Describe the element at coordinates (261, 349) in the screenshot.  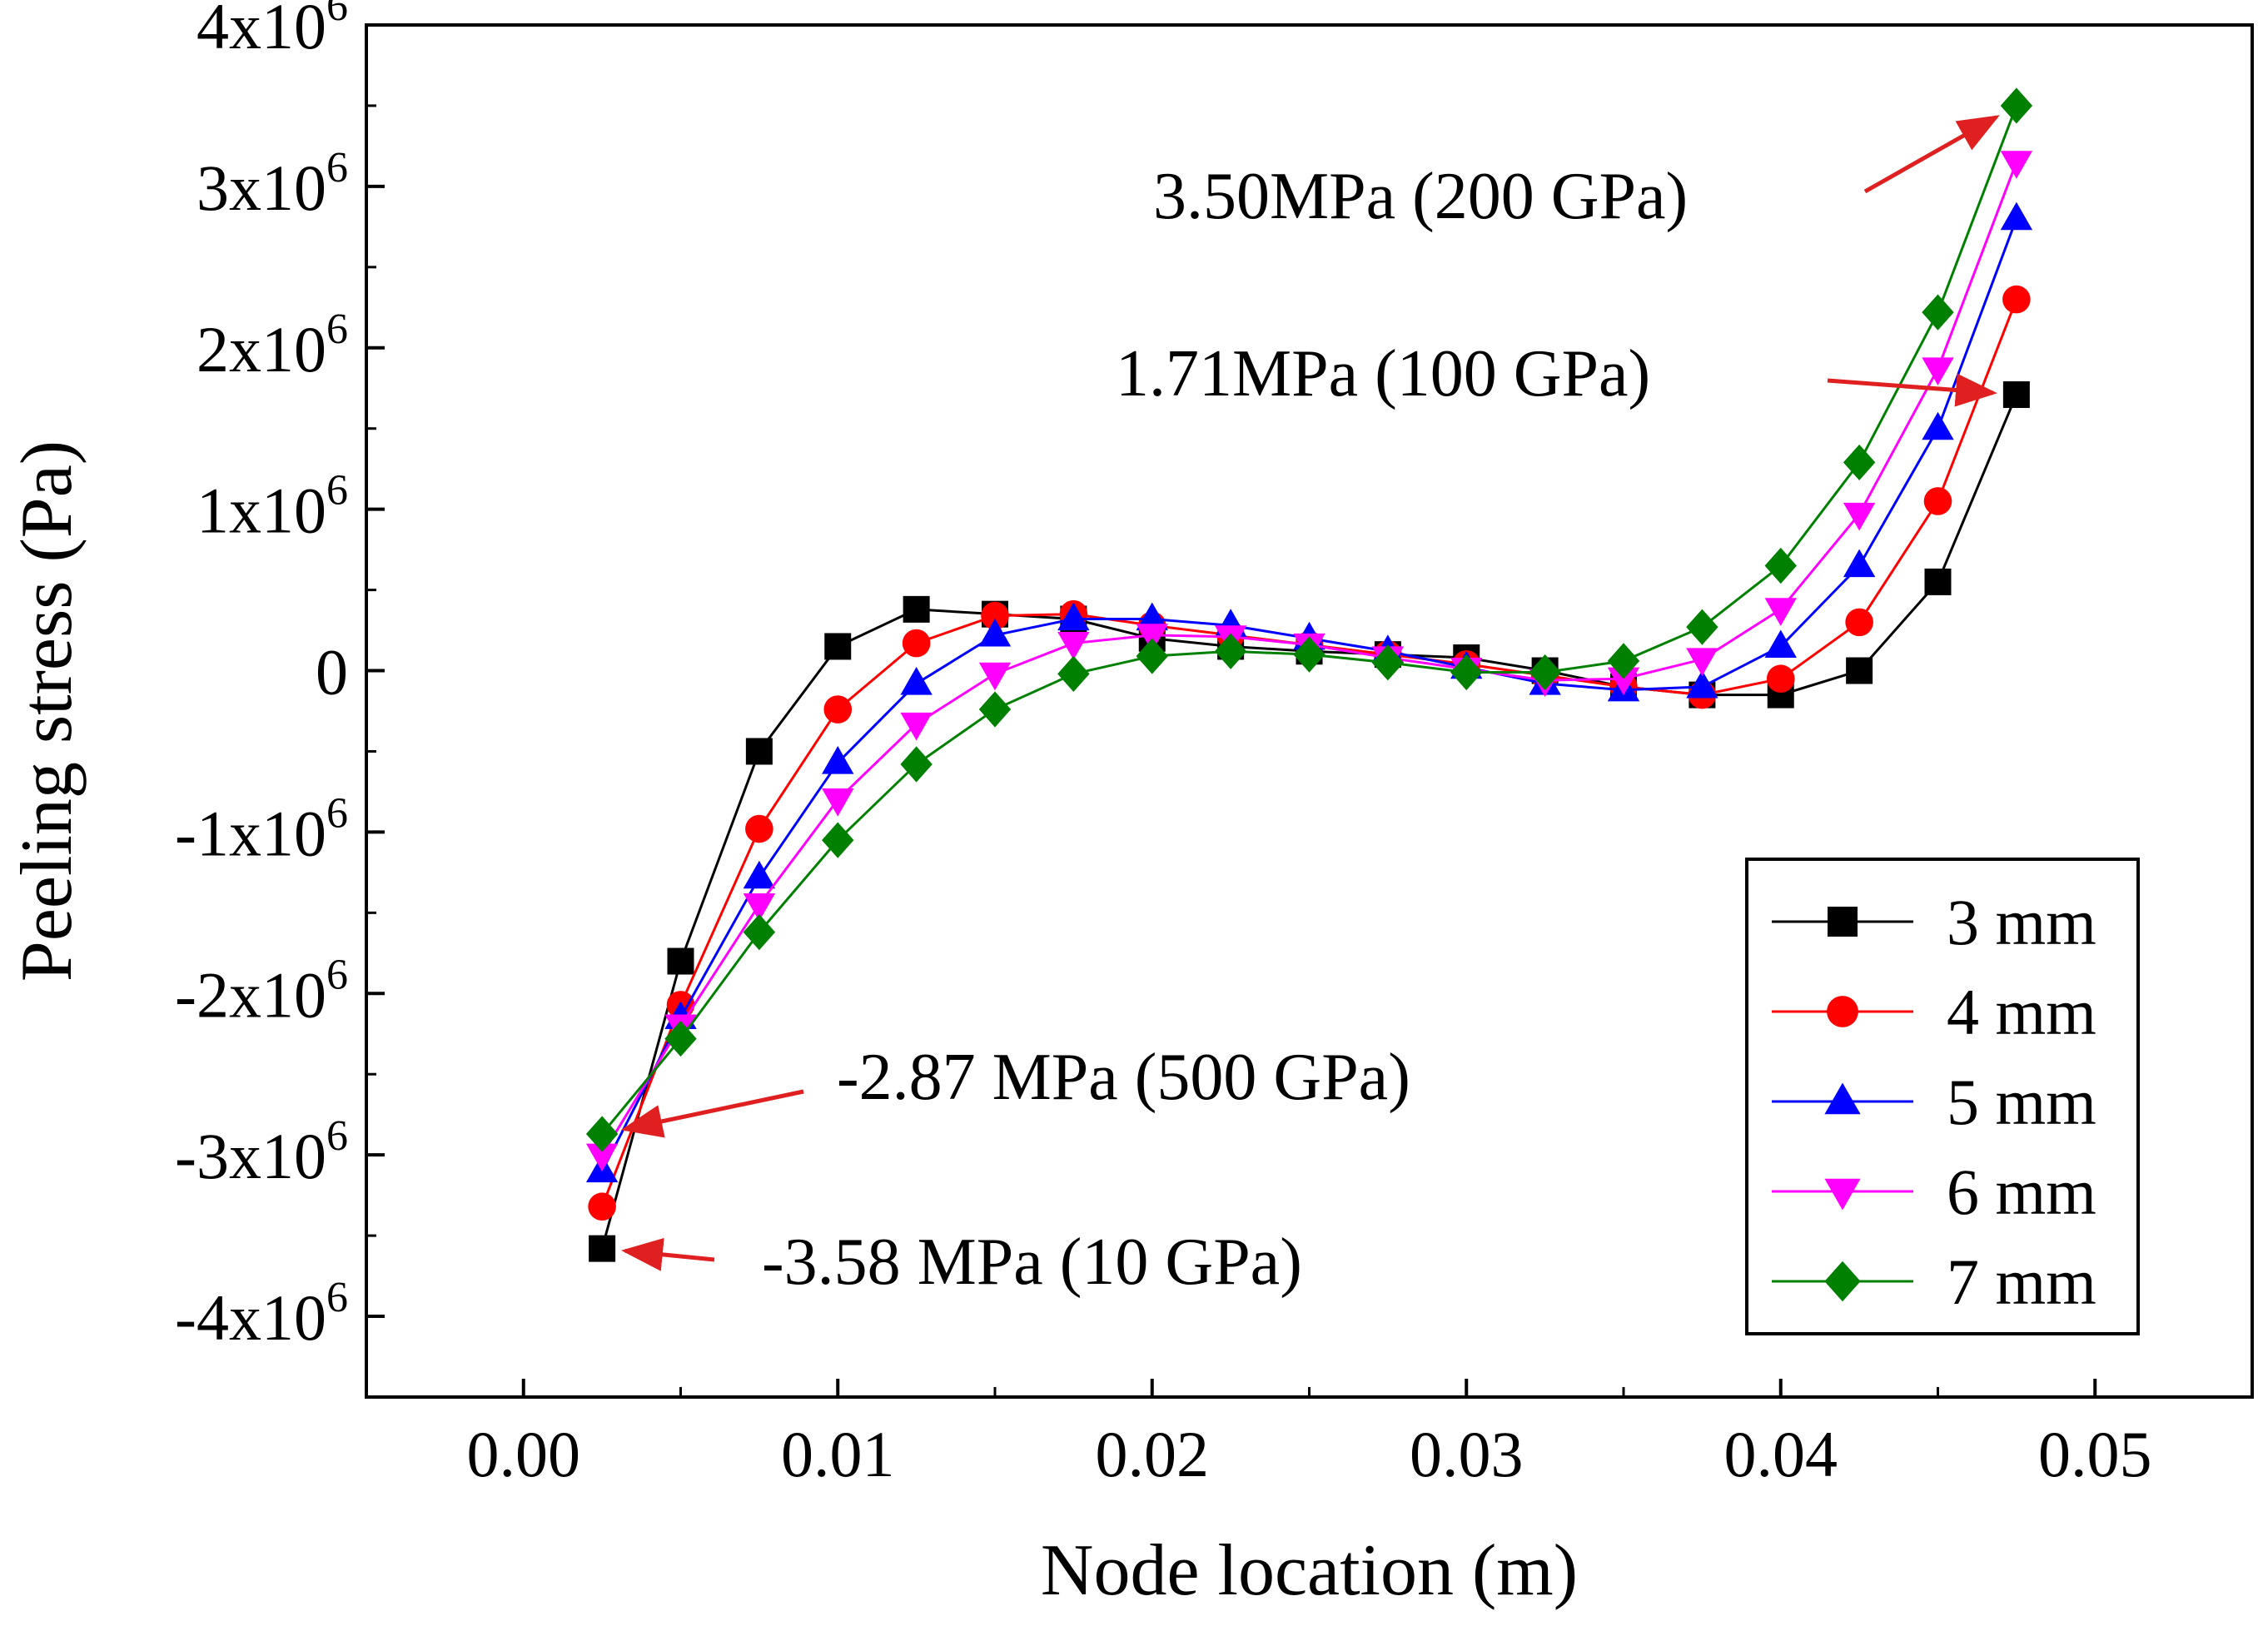
I see `y-tick-mantissa: 2x10` at that location.